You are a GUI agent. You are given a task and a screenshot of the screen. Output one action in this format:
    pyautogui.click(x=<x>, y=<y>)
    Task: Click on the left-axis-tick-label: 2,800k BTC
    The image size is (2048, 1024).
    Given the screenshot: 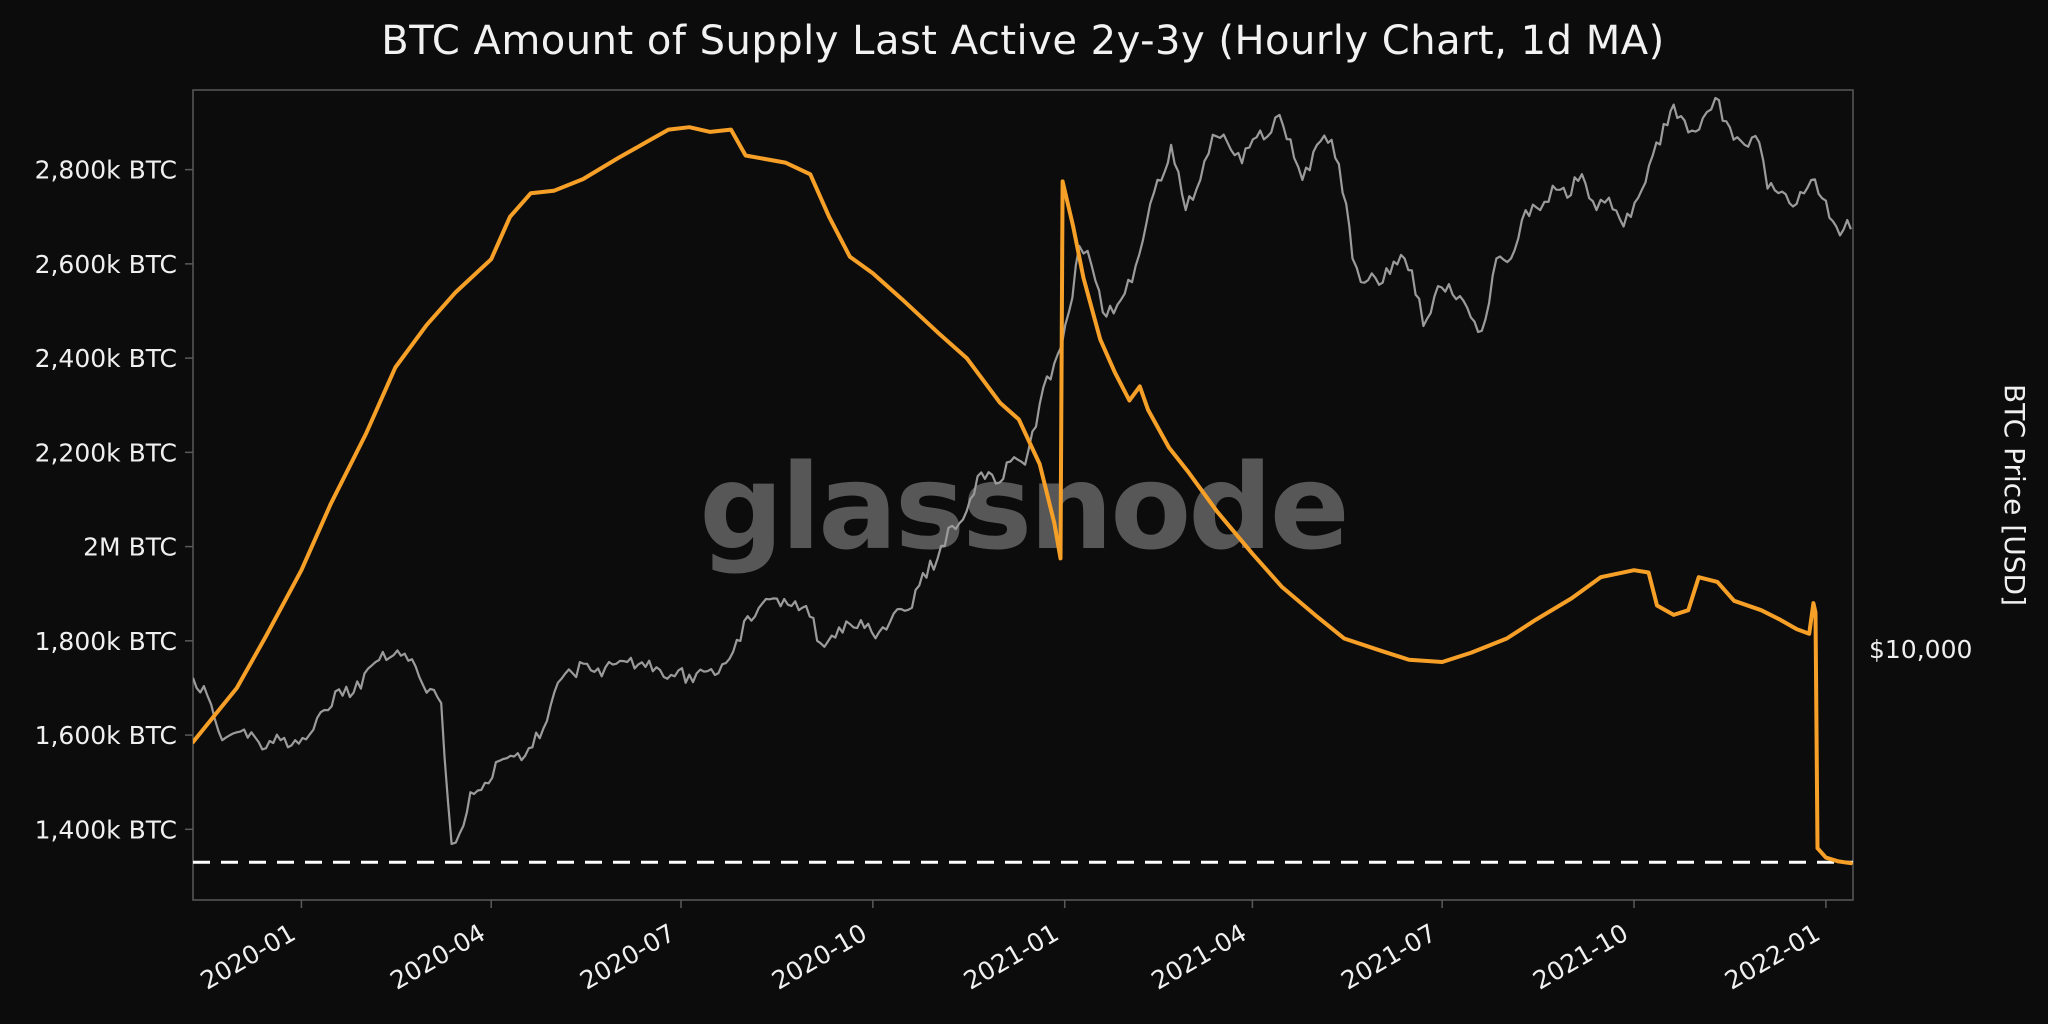 What is the action you would take?
    pyautogui.click(x=106, y=170)
    